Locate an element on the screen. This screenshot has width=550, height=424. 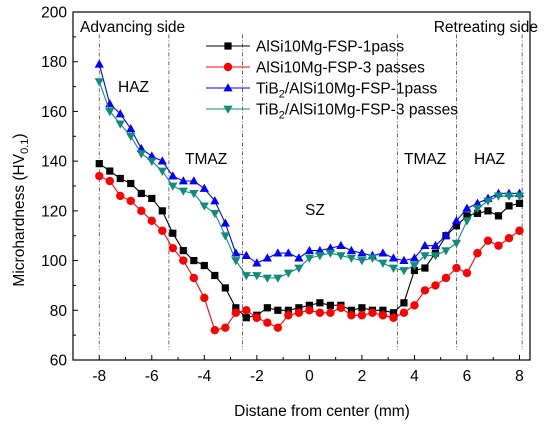
retreating-side-label: Retreating side is located at coordinates (486, 27).